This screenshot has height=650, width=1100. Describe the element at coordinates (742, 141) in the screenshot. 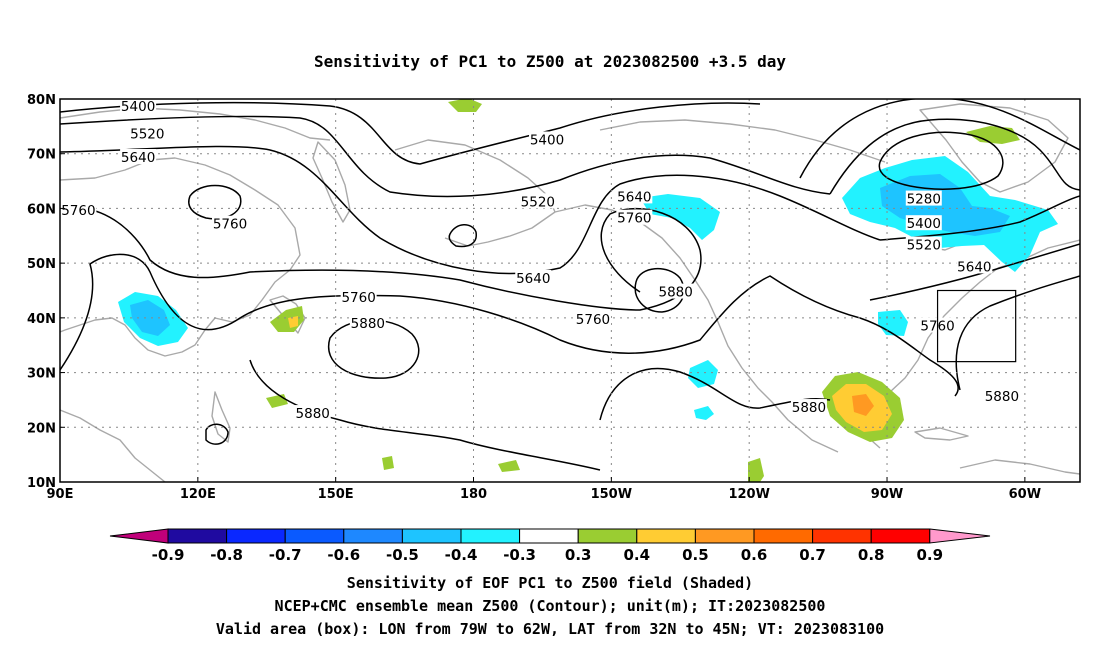

I see `coast-arctic-canada` at that location.